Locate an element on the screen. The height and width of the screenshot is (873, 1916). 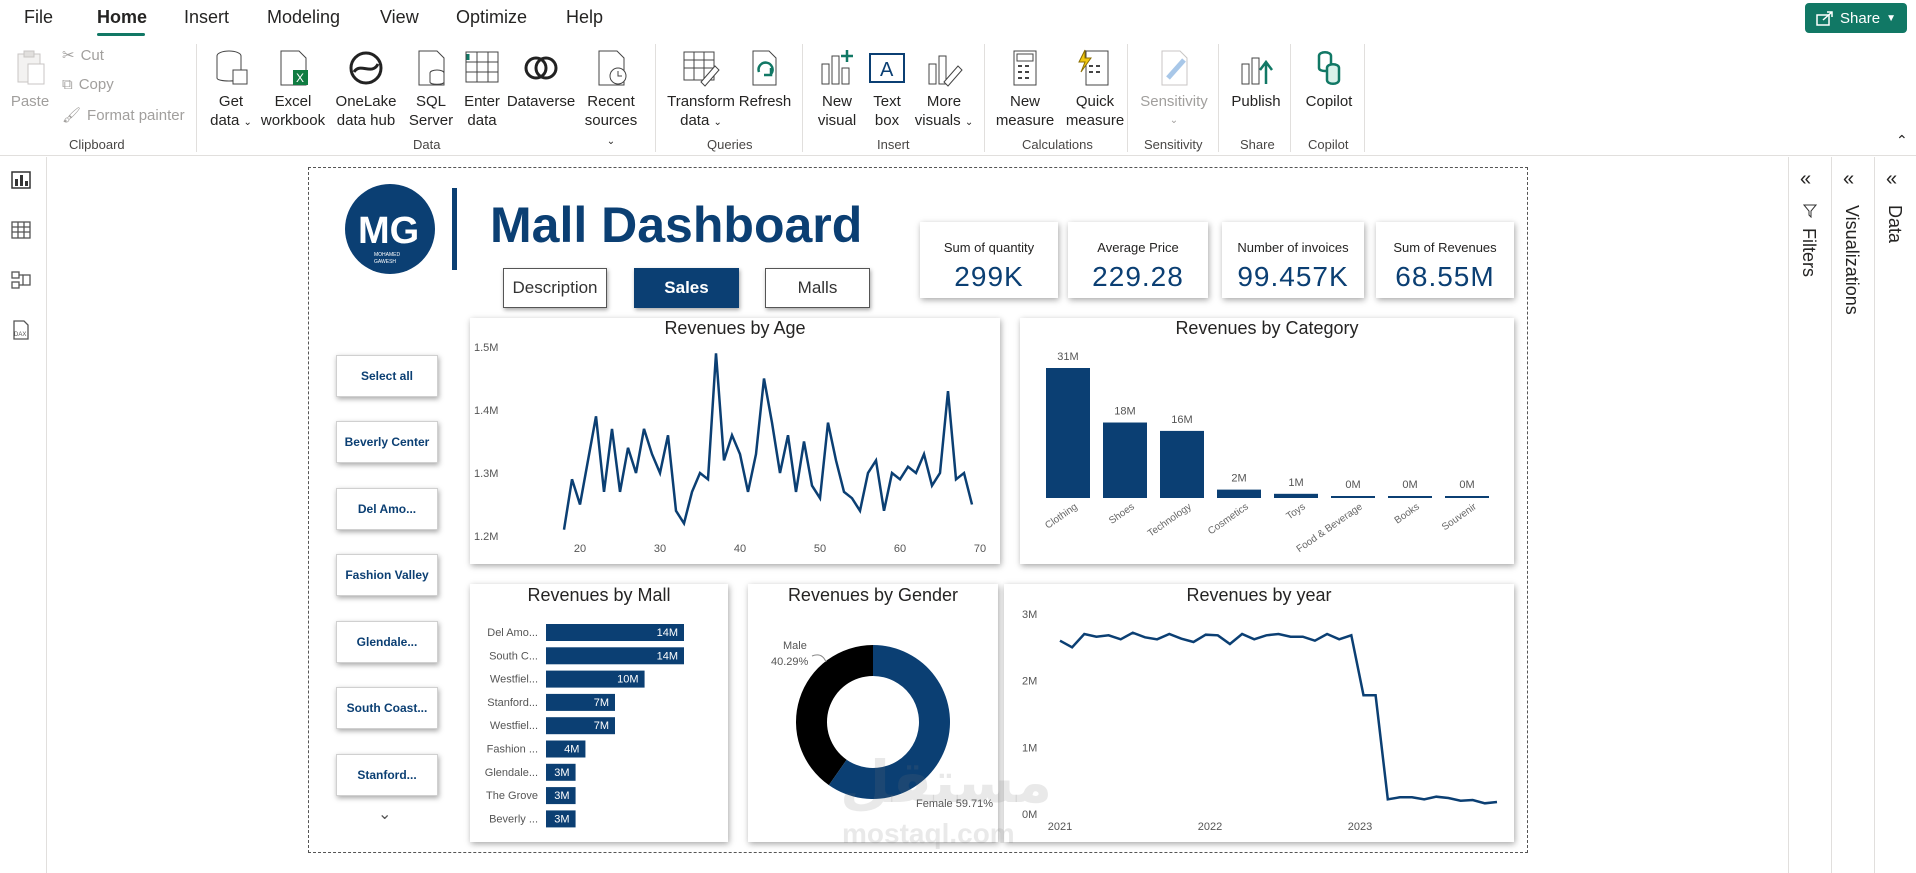
onelake-button: OneLake data hub is located at coordinates (366, 89).